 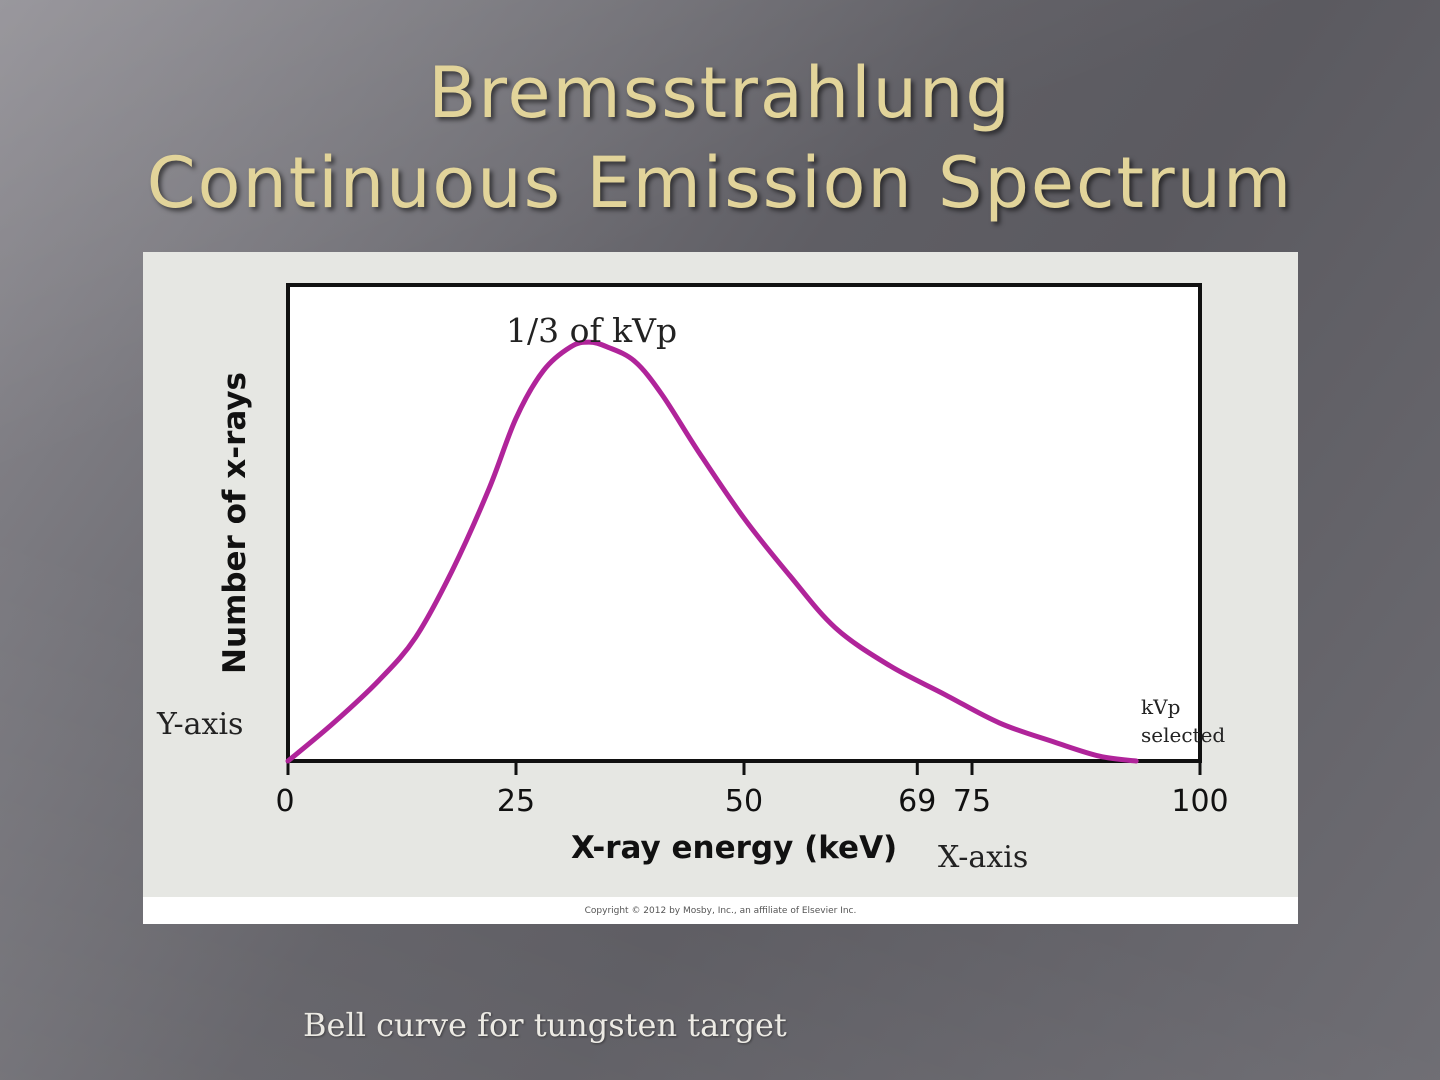 What do you see at coordinates (199, 724) in the screenshot?
I see `y-axis-annotation: Y-axis` at bounding box center [199, 724].